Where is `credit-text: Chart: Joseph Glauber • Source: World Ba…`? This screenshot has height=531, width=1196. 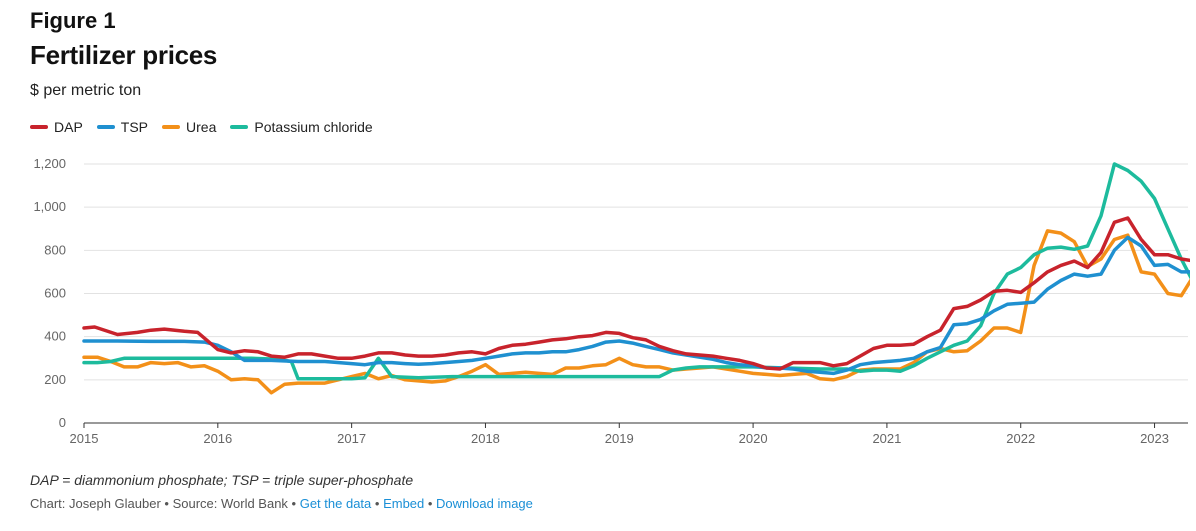 credit-text: Chart: Joseph Glauber • Source: World Ba… is located at coordinates (165, 503).